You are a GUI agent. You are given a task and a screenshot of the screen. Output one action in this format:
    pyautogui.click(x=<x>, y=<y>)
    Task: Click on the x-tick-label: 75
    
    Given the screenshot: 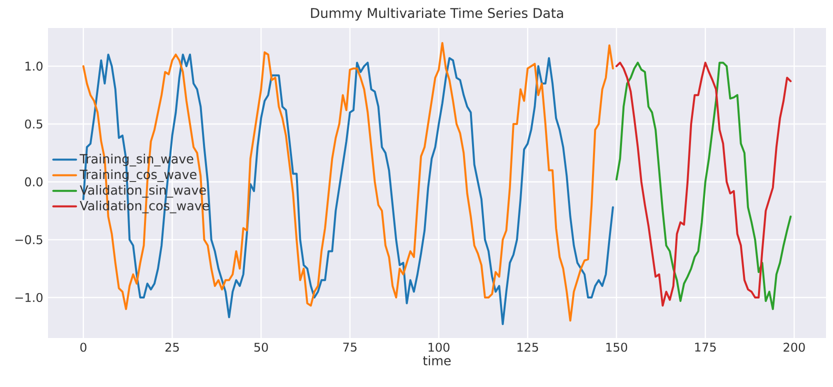 What is the action you would take?
    pyautogui.click(x=350, y=347)
    